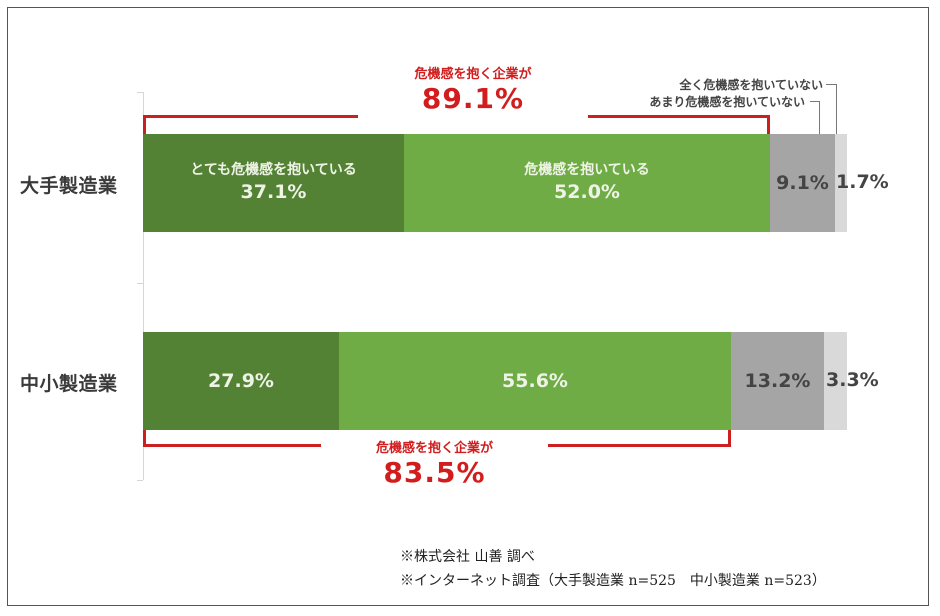 Image resolution: width=940 pixels, height=616 pixels. What do you see at coordinates (751, 85) in the screenshot?
I see `leader-label-not-at-all: 全く危機感を抱いていない` at bounding box center [751, 85].